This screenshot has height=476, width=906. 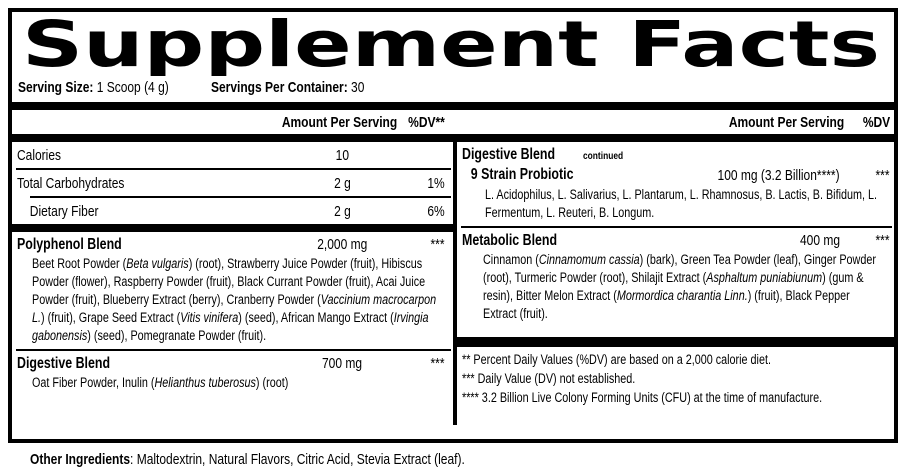 I want to click on table-row-dietary-fiber: Dietary Fiber 2 g 6%, so click(x=232, y=211).